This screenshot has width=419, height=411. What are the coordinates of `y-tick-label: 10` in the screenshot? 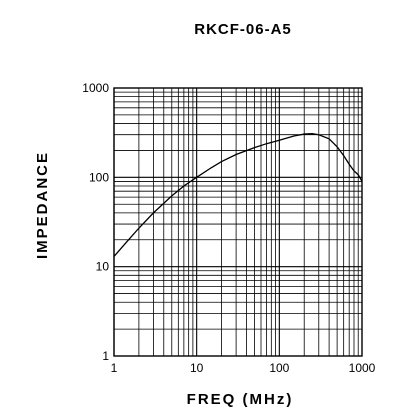 It's located at (103, 267).